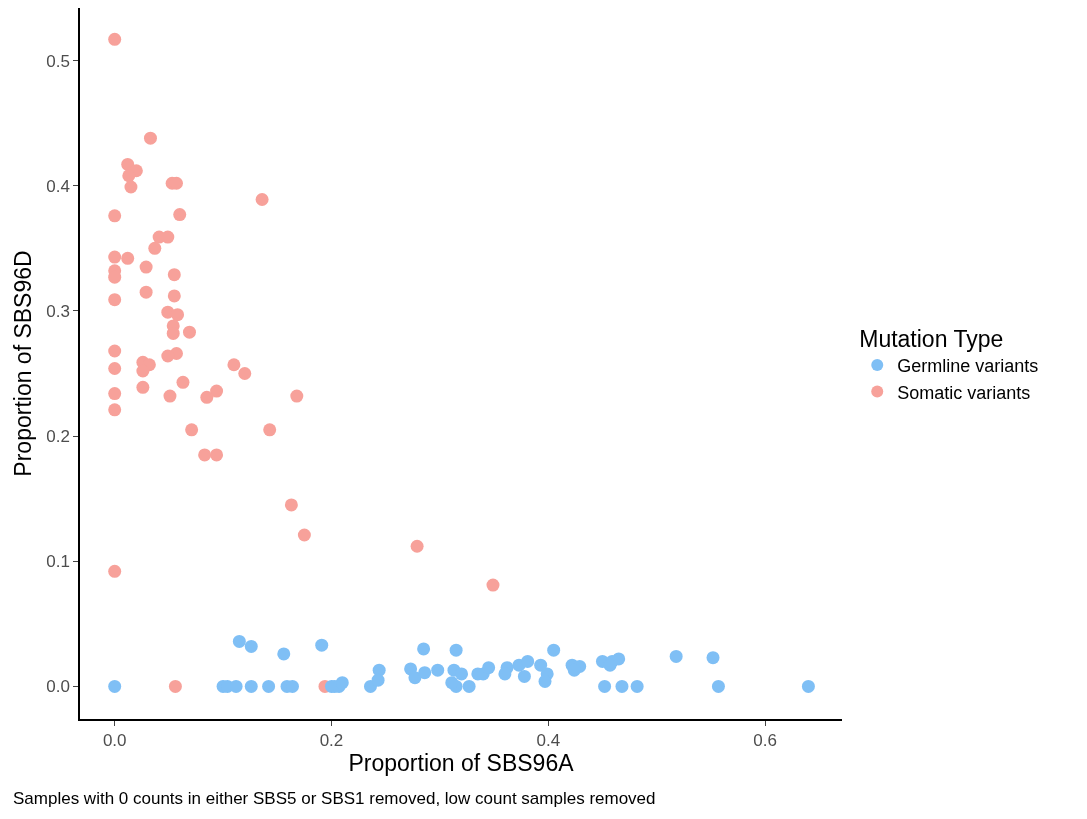  What do you see at coordinates (58, 186) in the screenshot?
I see `y-tick-label: 0.4` at bounding box center [58, 186].